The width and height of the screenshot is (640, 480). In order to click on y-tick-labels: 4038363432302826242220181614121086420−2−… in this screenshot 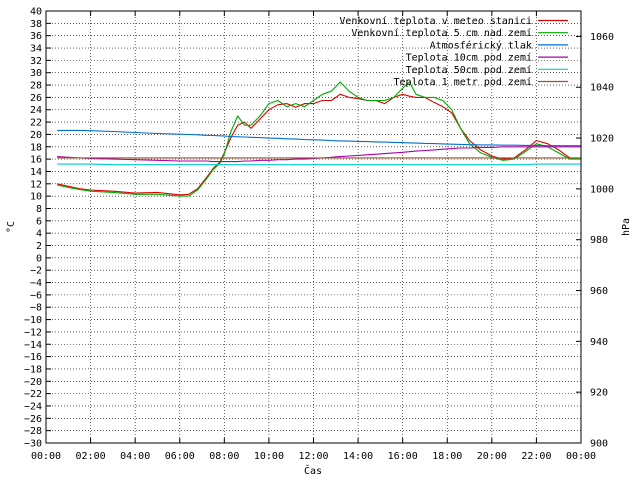, I will do `click(33, 228)`.